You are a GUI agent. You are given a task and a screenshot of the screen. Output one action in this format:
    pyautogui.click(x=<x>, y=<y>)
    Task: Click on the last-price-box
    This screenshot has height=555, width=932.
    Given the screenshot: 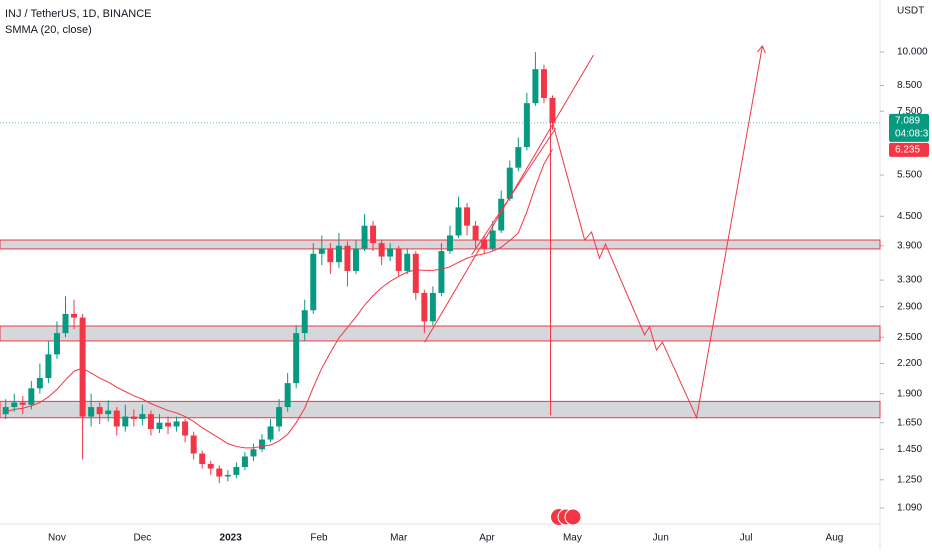 What is the action you would take?
    pyautogui.click(x=909, y=127)
    